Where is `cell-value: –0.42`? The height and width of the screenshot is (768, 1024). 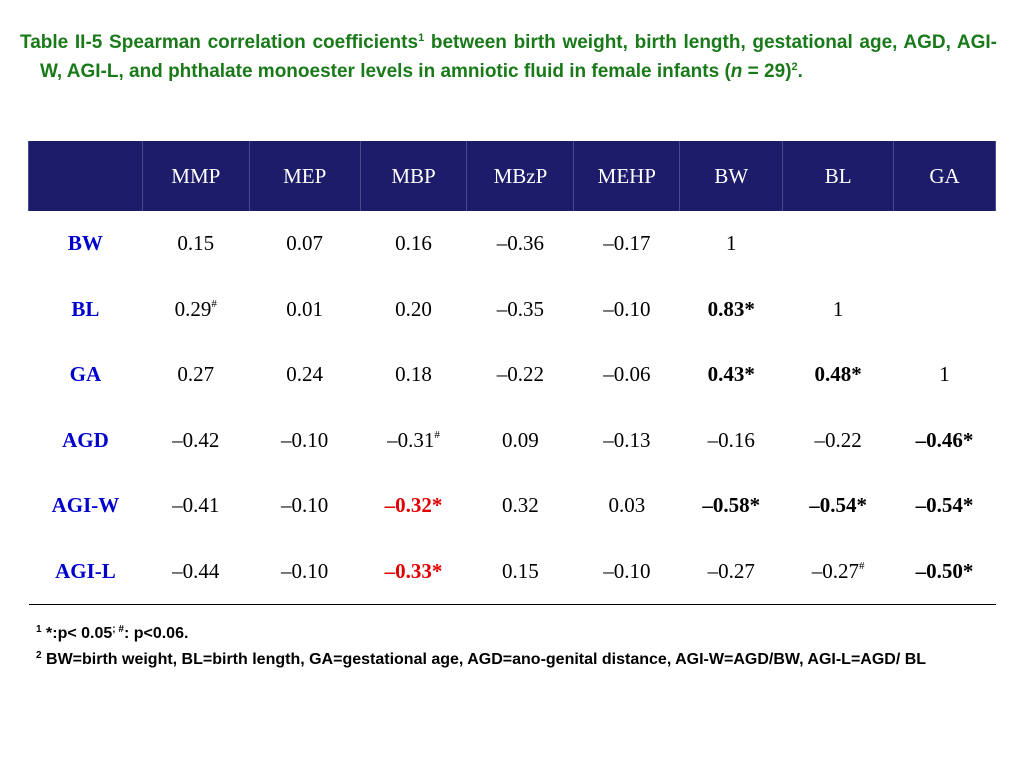 cell-value: –0.42 is located at coordinates (196, 439).